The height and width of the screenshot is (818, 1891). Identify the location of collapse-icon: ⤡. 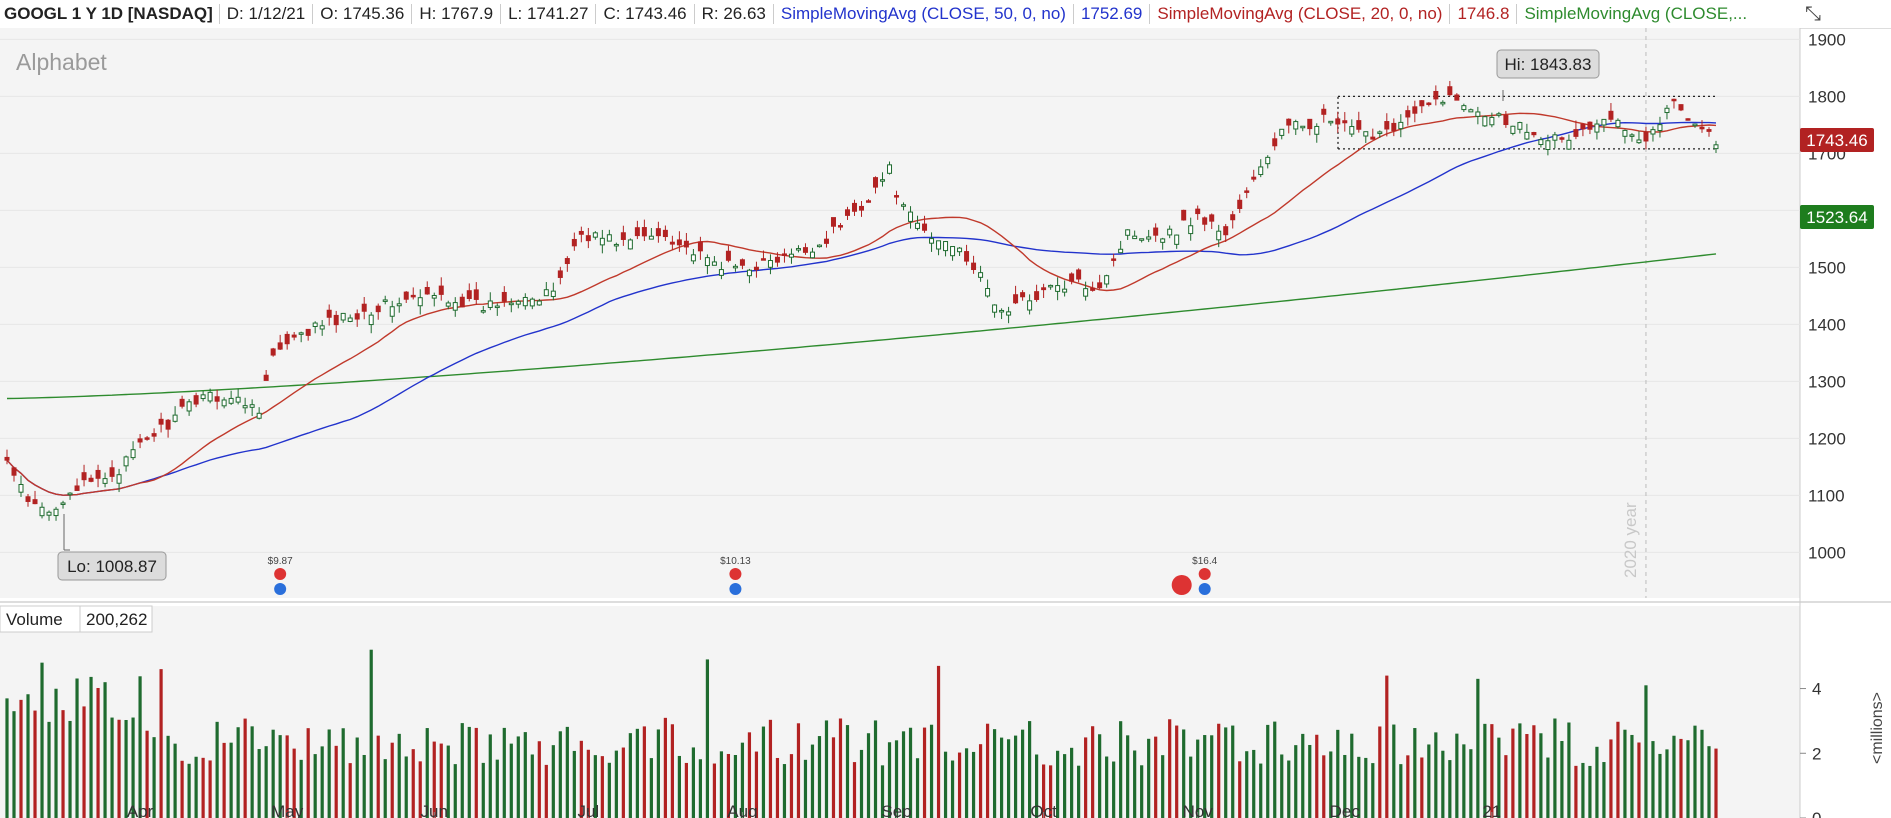
(1813, 14).